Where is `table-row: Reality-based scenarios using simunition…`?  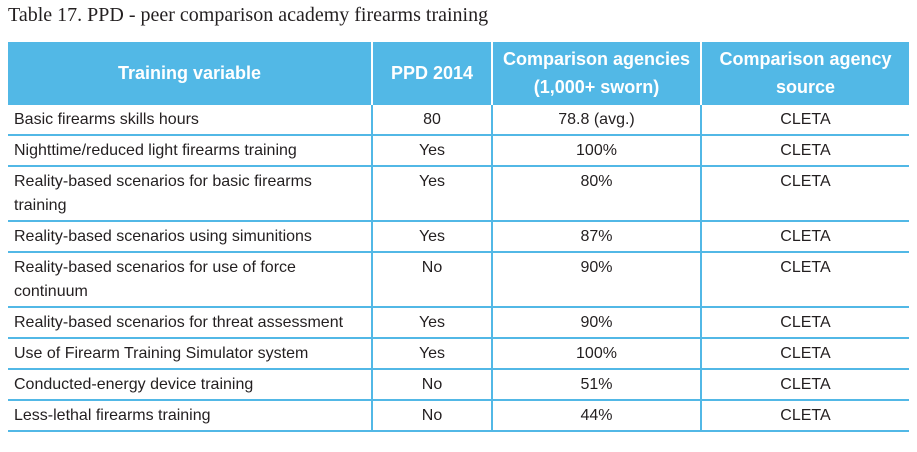
table-row: Reality-based scenarios using simunition… is located at coordinates (458, 236).